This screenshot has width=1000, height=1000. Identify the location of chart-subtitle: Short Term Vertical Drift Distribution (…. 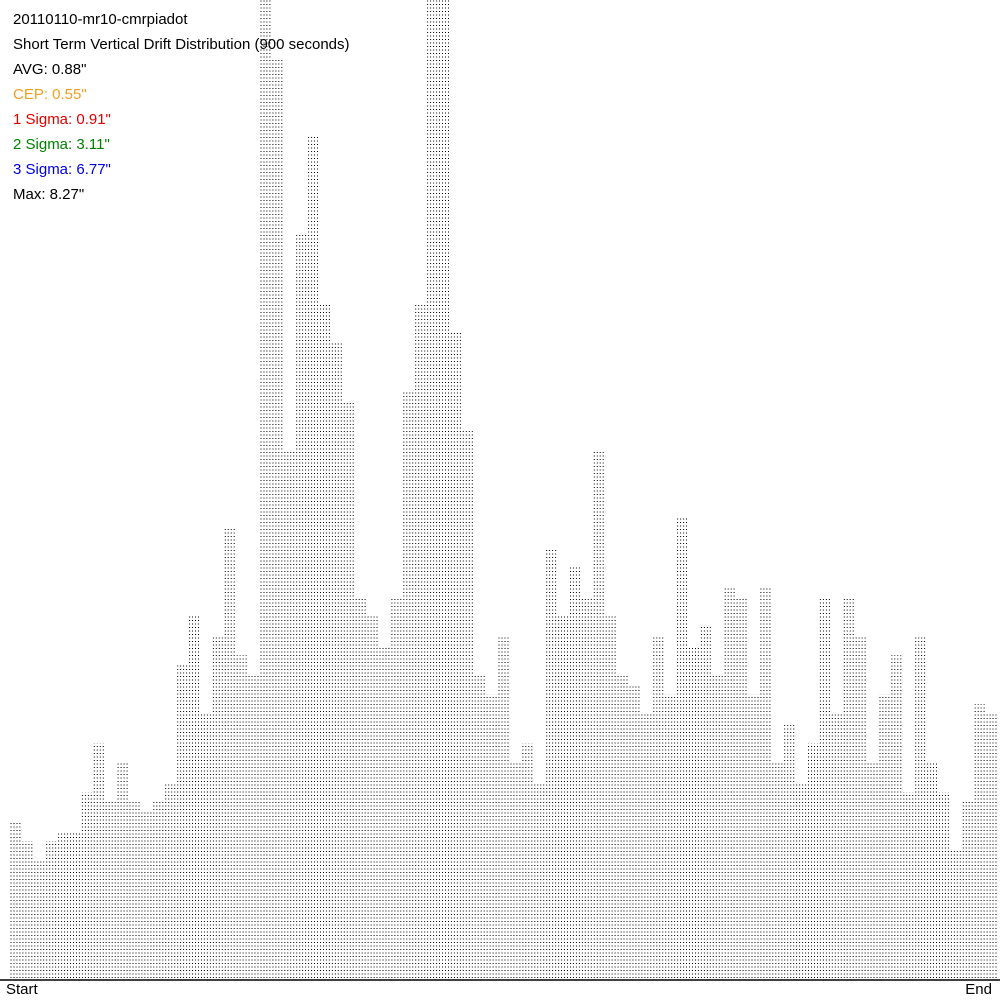
(181, 44).